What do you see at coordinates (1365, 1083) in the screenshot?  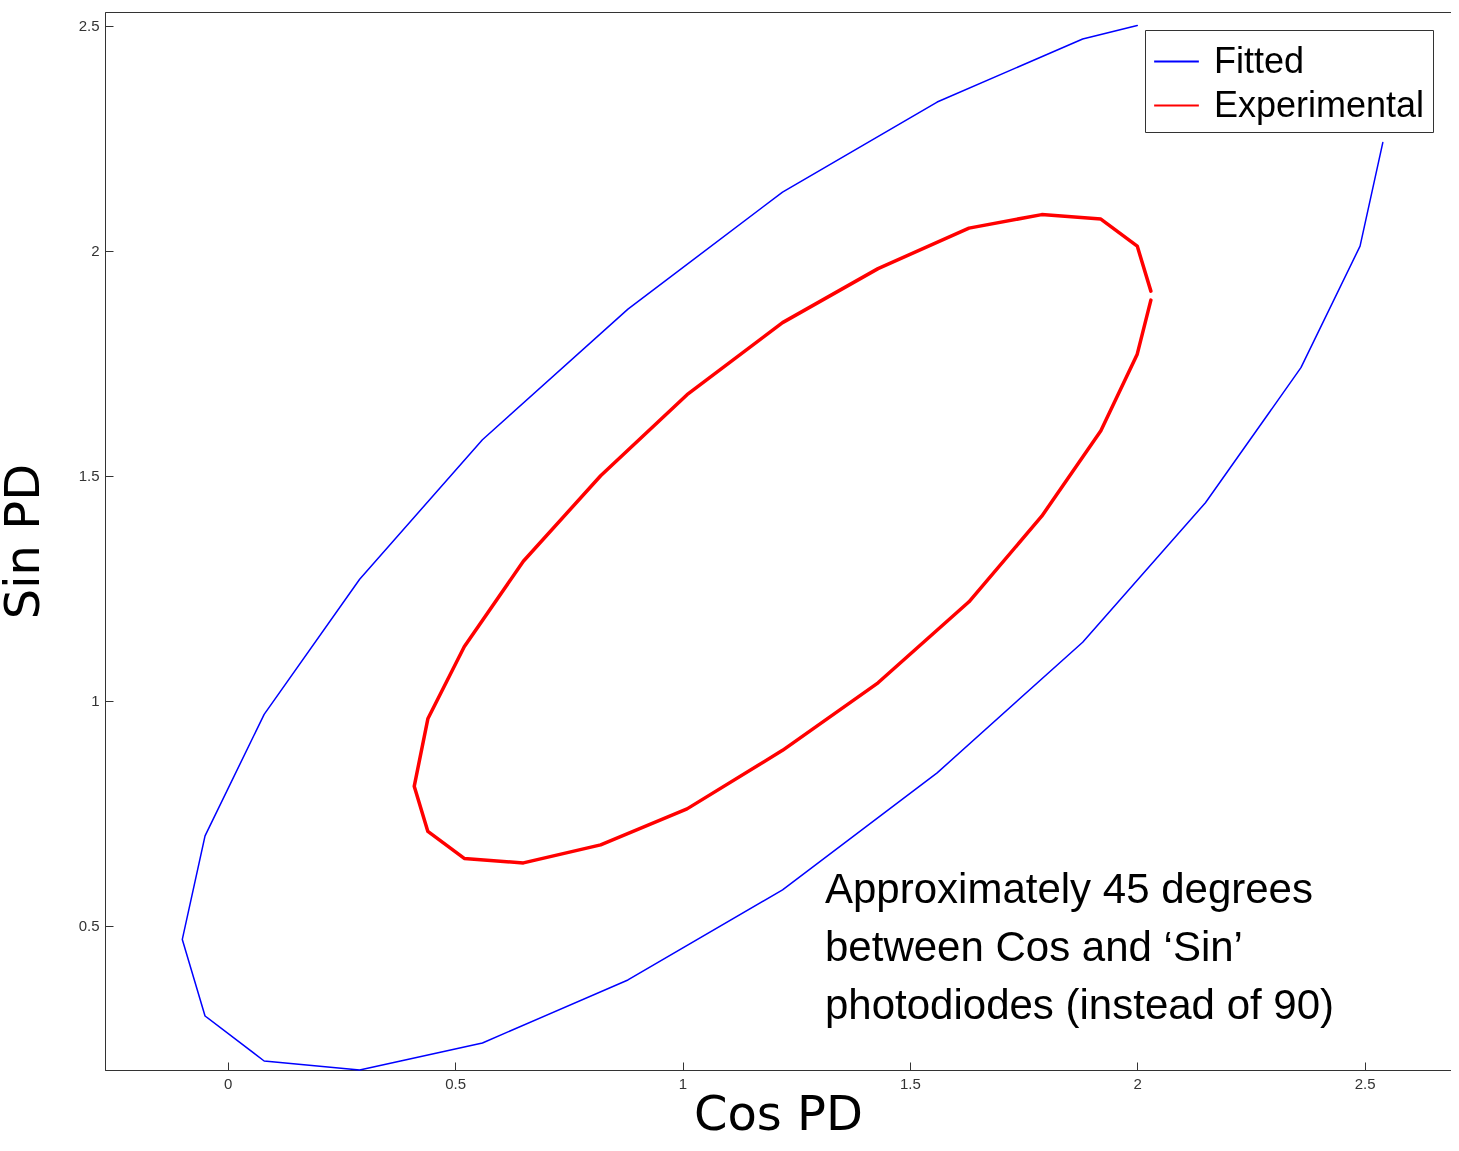 I see `x-tick-label: 2.5` at bounding box center [1365, 1083].